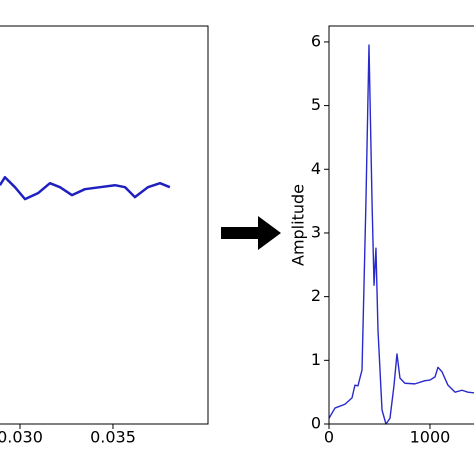  What do you see at coordinates (21, 437) in the screenshot?
I see `x-tick-label: 0.030` at bounding box center [21, 437].